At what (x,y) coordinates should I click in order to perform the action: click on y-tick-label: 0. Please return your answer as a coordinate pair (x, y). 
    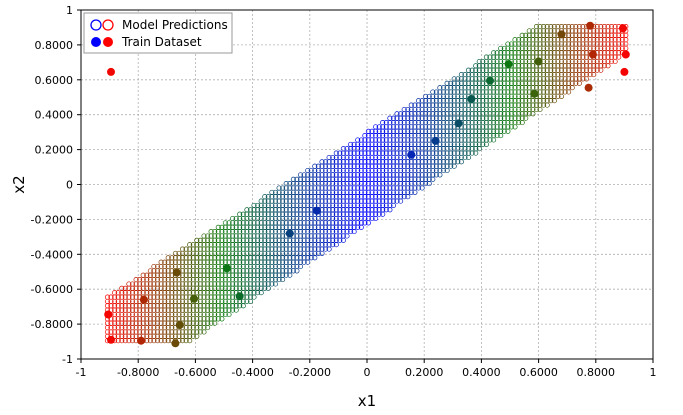
    Looking at the image, I should click on (69, 185).